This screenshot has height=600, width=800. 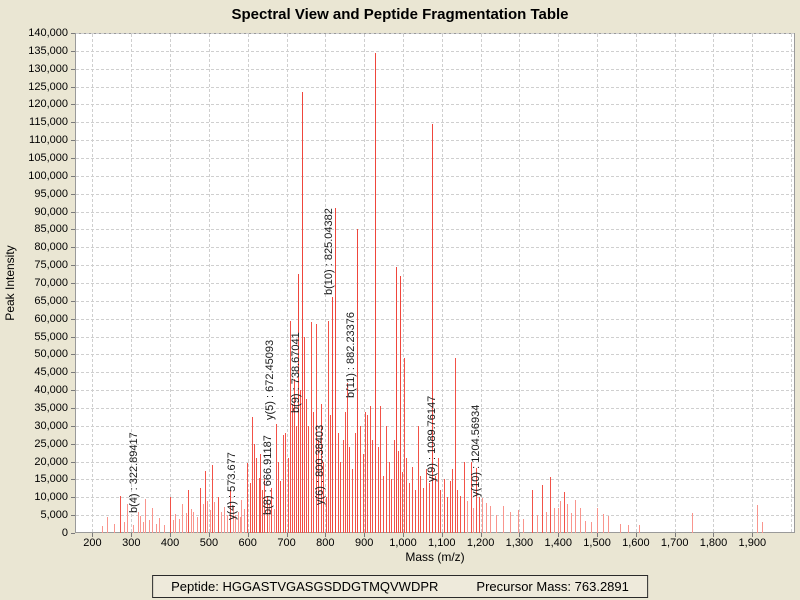 What do you see at coordinates (48, 104) in the screenshot?
I see `y-tick-label: 120,000` at bounding box center [48, 104].